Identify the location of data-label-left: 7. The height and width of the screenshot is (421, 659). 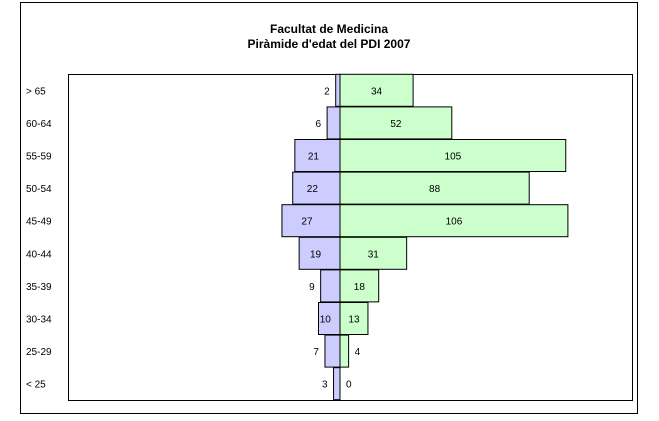
(316, 352).